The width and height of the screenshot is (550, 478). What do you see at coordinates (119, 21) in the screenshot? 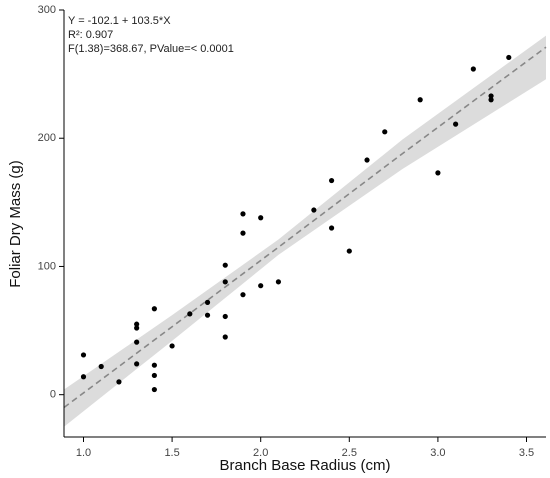
I see `annotation: Y = -102.1 + 103.5*X` at bounding box center [119, 21].